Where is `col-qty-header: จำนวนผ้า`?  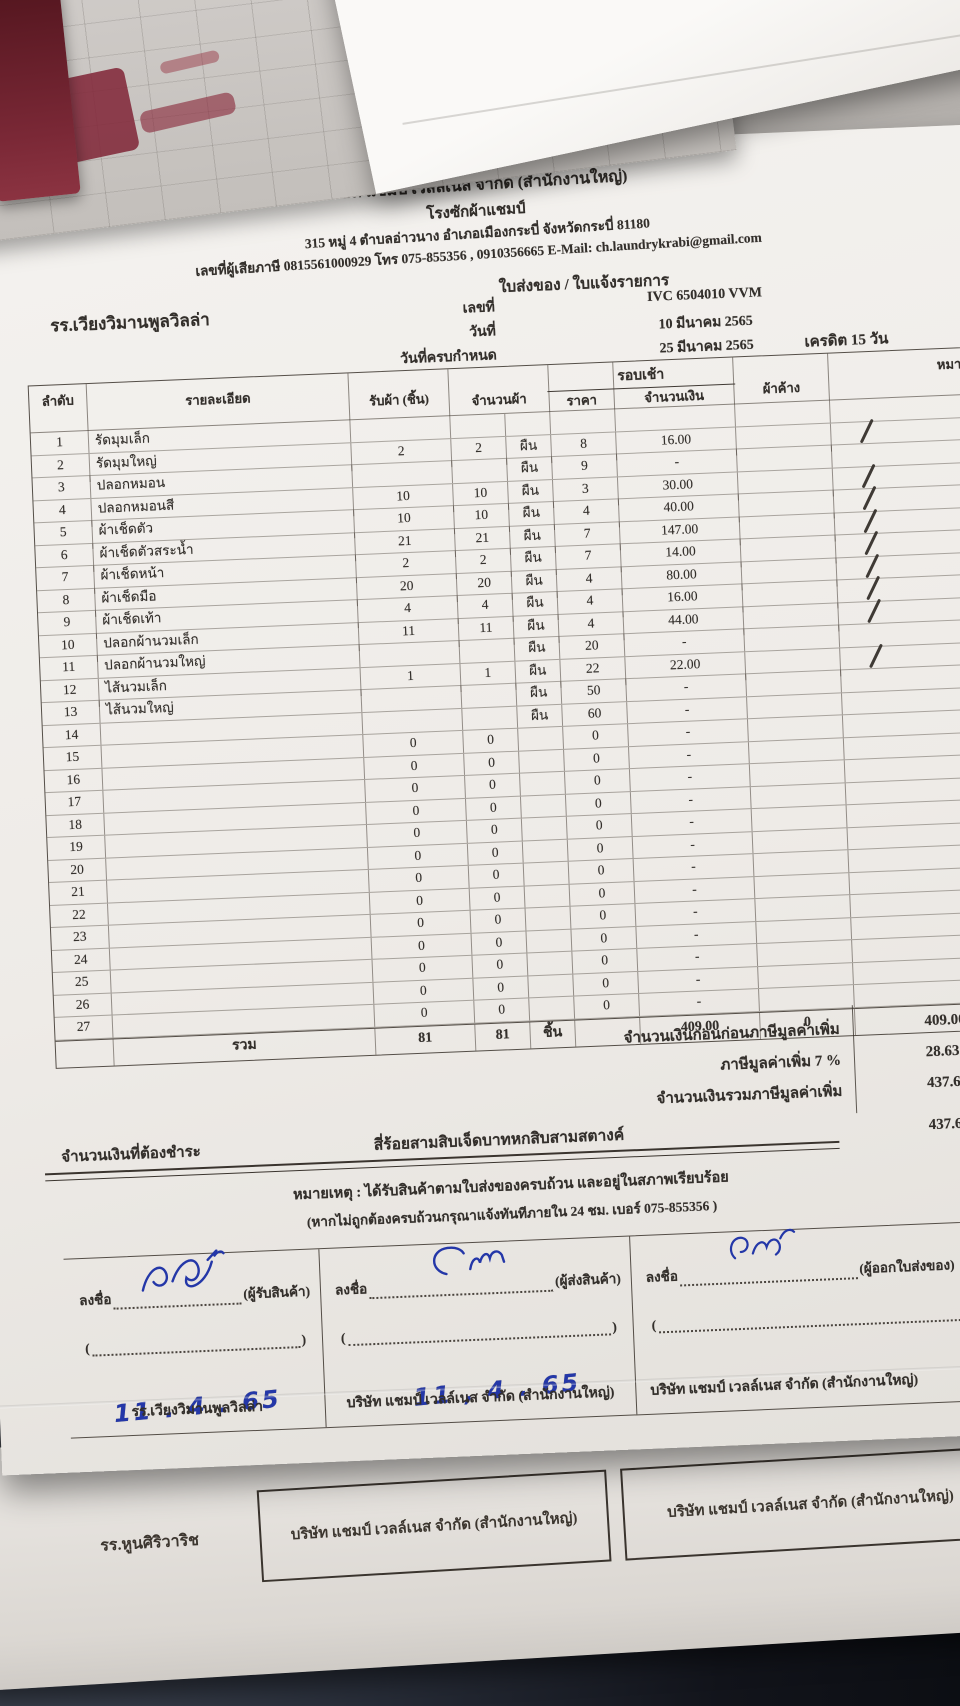
col-qty-header: จำนวนผ้า is located at coordinates (499, 391).